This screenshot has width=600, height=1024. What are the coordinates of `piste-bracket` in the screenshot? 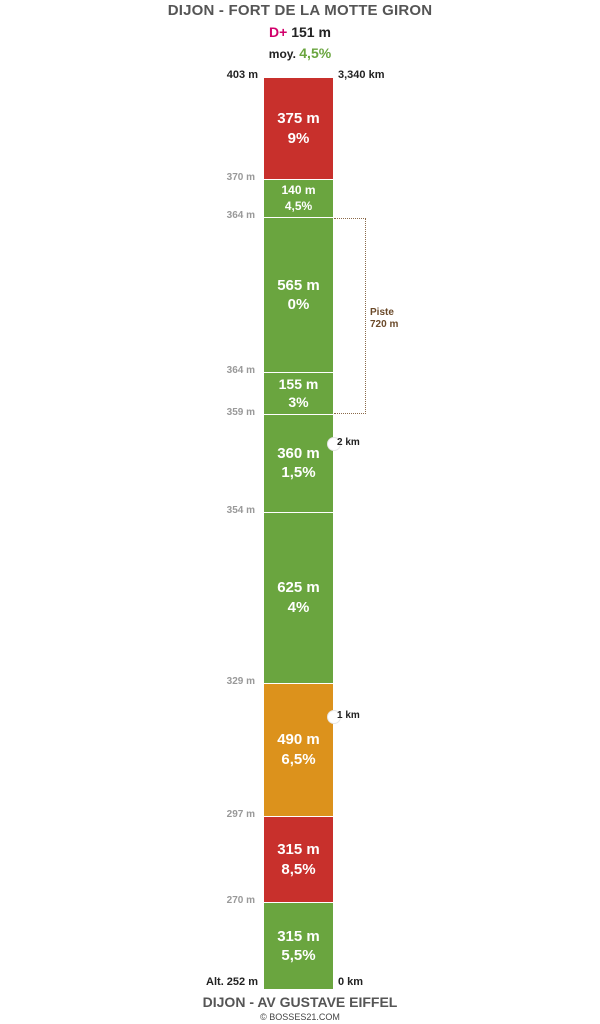 It's located at (350, 316).